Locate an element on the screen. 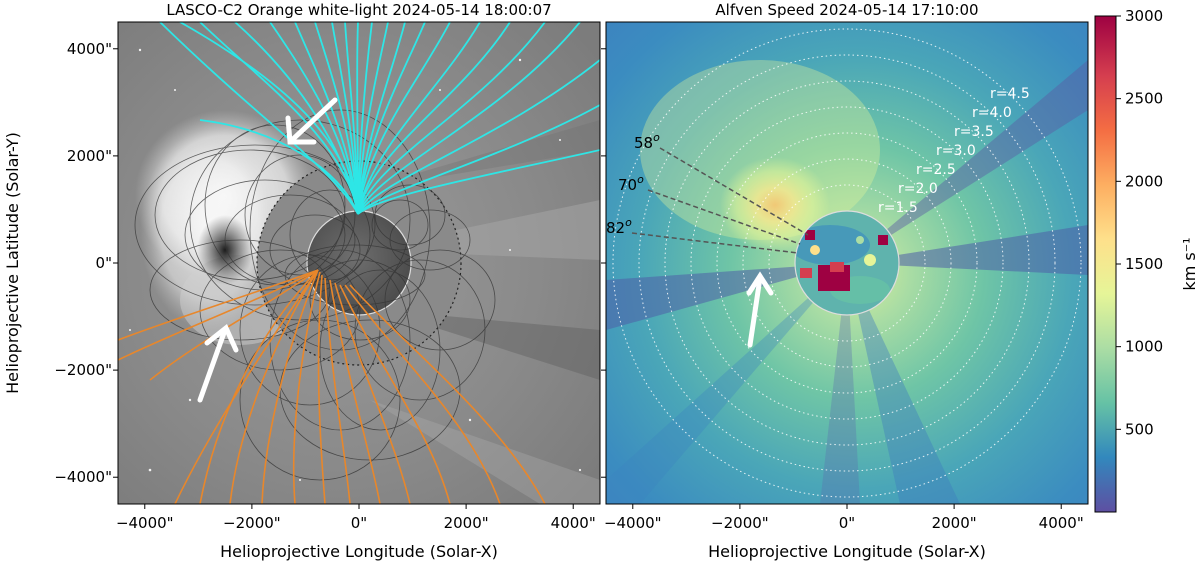 The width and height of the screenshot is (1200, 565). angle-label-70: 70 is located at coordinates (627, 185).